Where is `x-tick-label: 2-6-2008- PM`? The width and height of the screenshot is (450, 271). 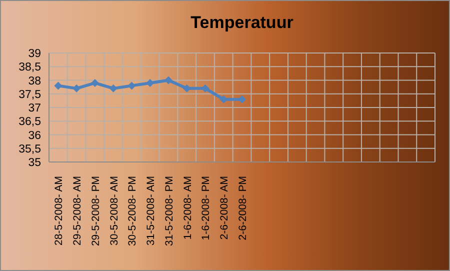 x-tick-label: 2-6-2008- PM is located at coordinates (243, 208).